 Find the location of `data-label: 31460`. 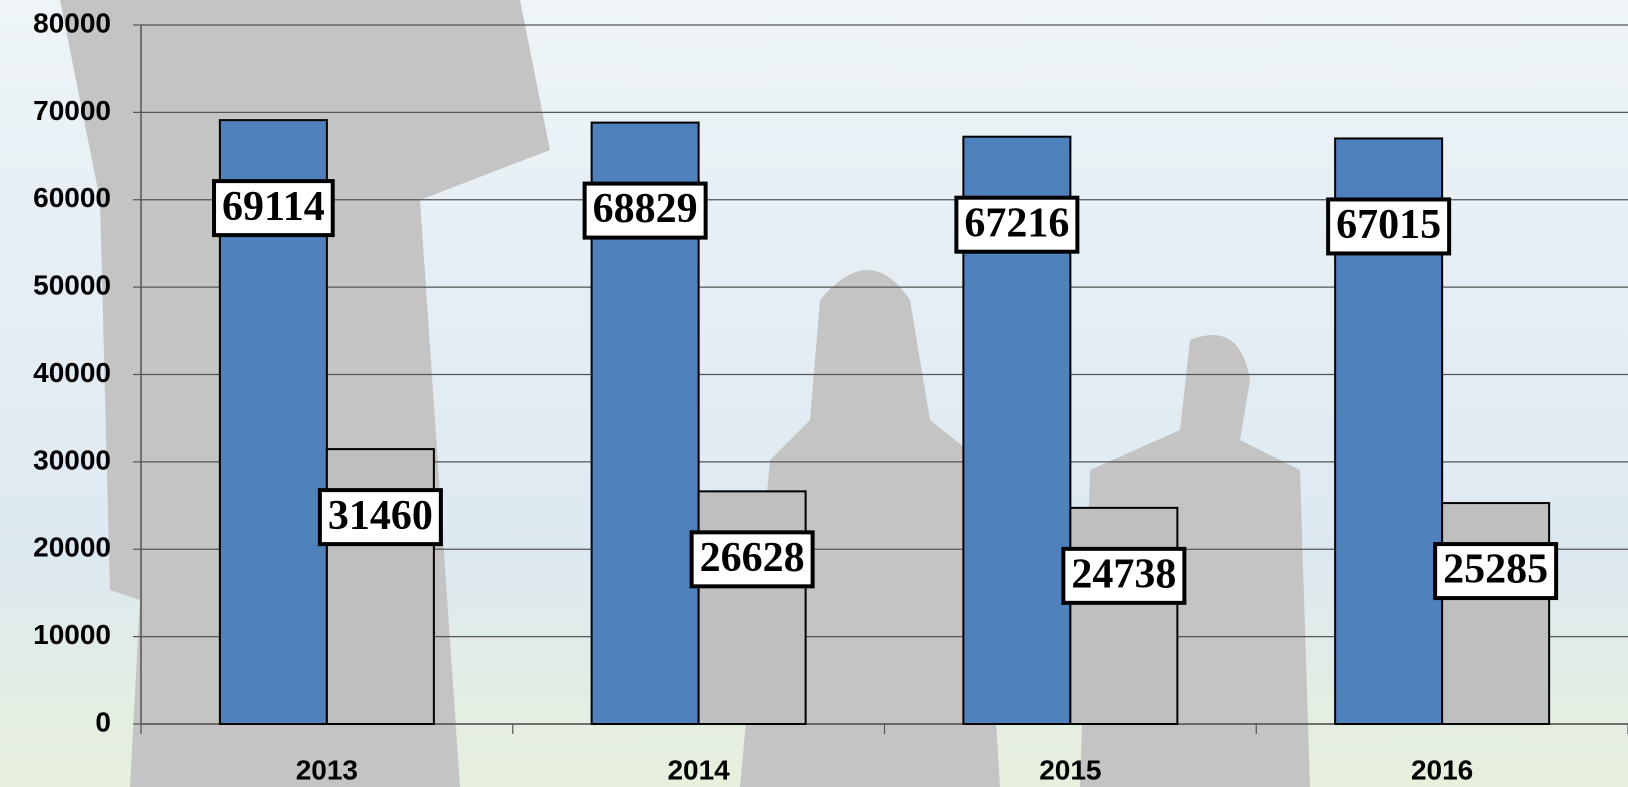

data-label: 31460 is located at coordinates (380, 516).